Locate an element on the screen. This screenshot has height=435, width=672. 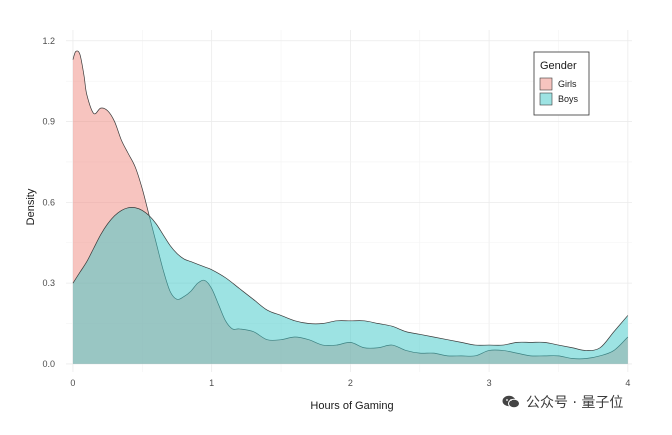
x-axis-ticks: 0 1 2 3 4 is located at coordinates (350, 383).